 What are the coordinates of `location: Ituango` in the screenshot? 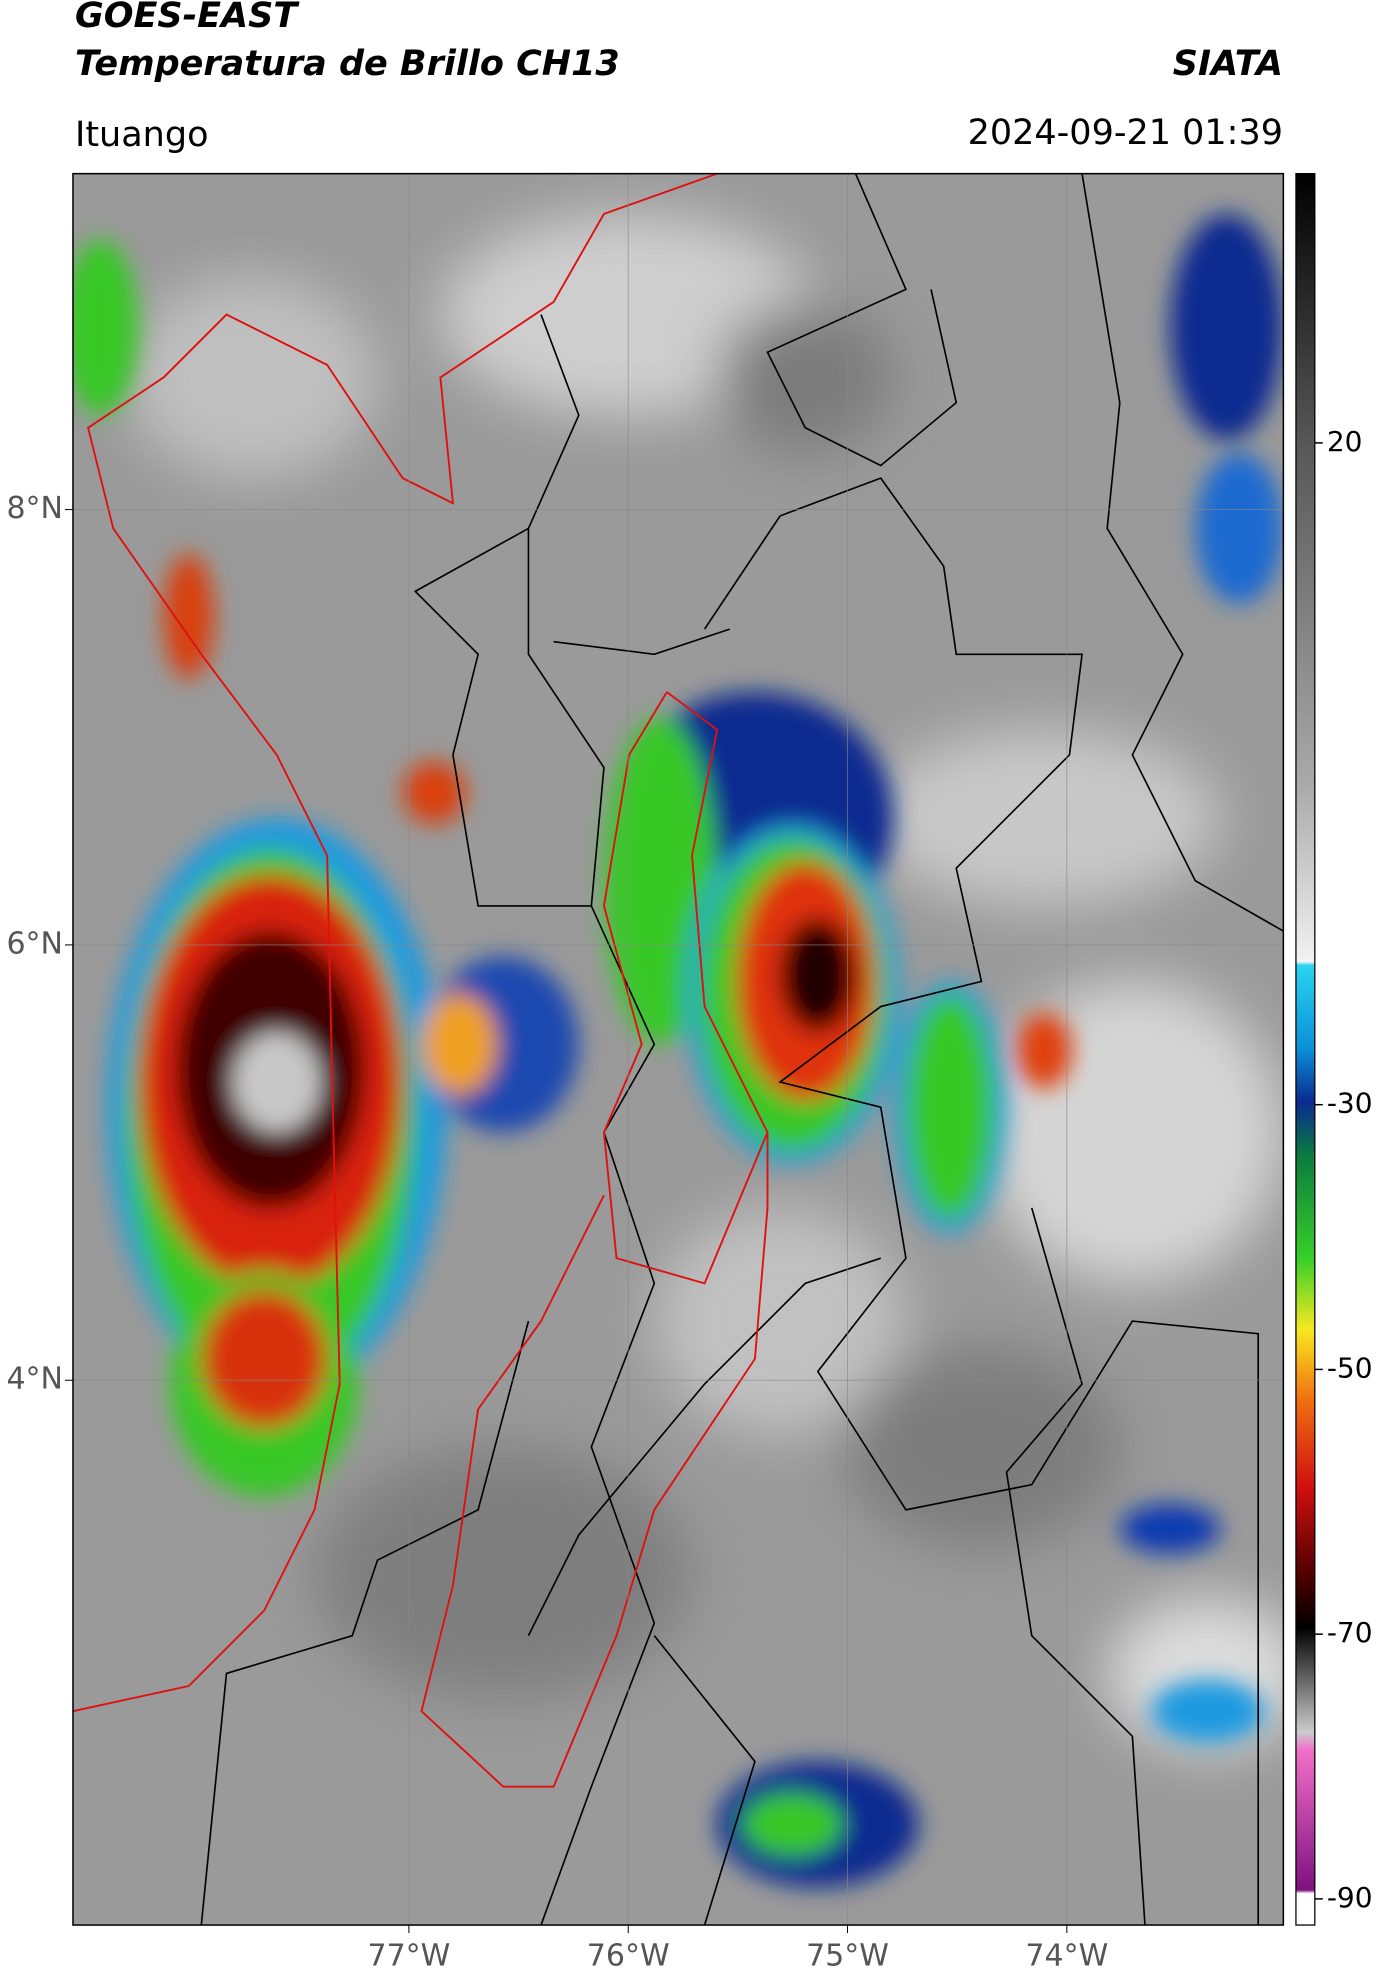 It's located at (142, 135).